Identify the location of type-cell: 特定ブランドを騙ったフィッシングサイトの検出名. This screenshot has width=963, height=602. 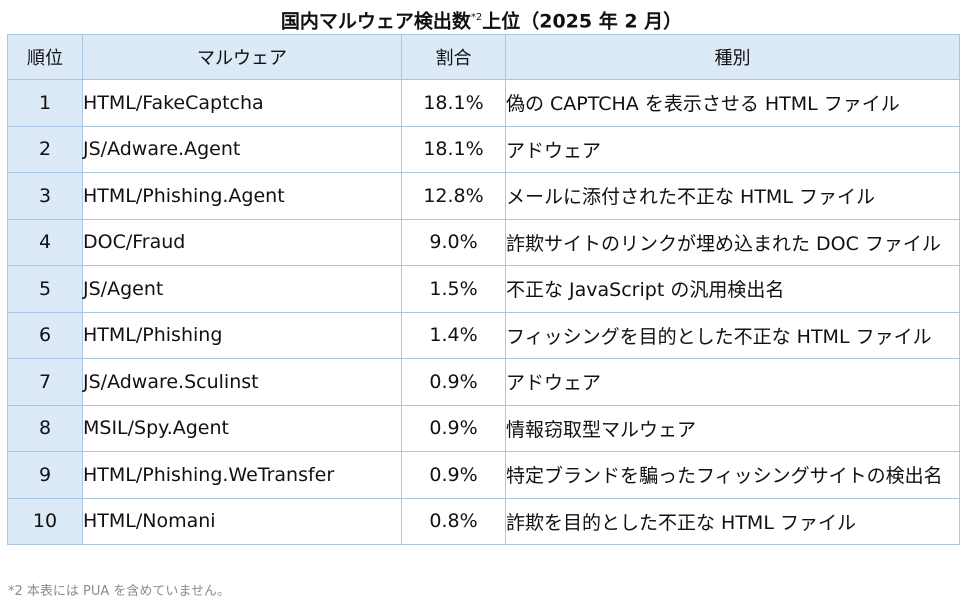
(732, 475).